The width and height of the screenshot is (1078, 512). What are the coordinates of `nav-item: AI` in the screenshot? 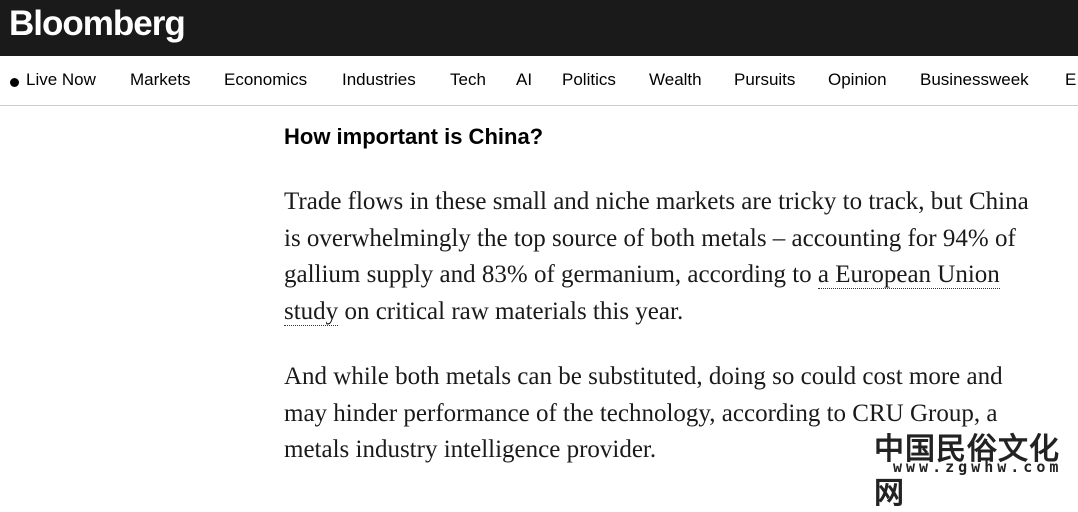 It's located at (524, 79).